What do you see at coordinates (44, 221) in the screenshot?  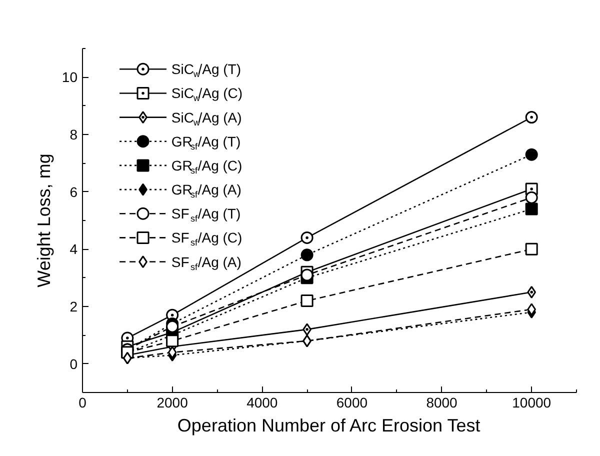 I see `y-axis-title: Weight Loss, mg` at bounding box center [44, 221].